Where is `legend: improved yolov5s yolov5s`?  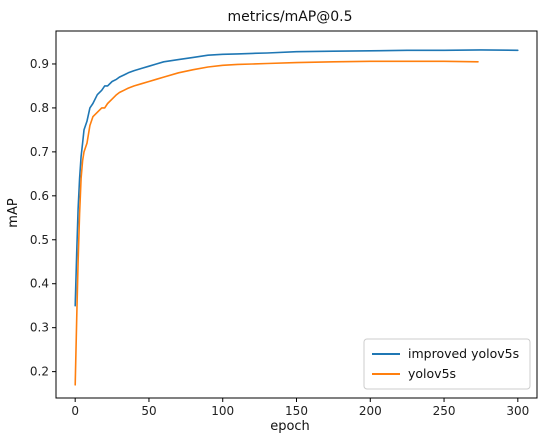
legend: improved yolov5s yolov5s is located at coordinates (447, 364).